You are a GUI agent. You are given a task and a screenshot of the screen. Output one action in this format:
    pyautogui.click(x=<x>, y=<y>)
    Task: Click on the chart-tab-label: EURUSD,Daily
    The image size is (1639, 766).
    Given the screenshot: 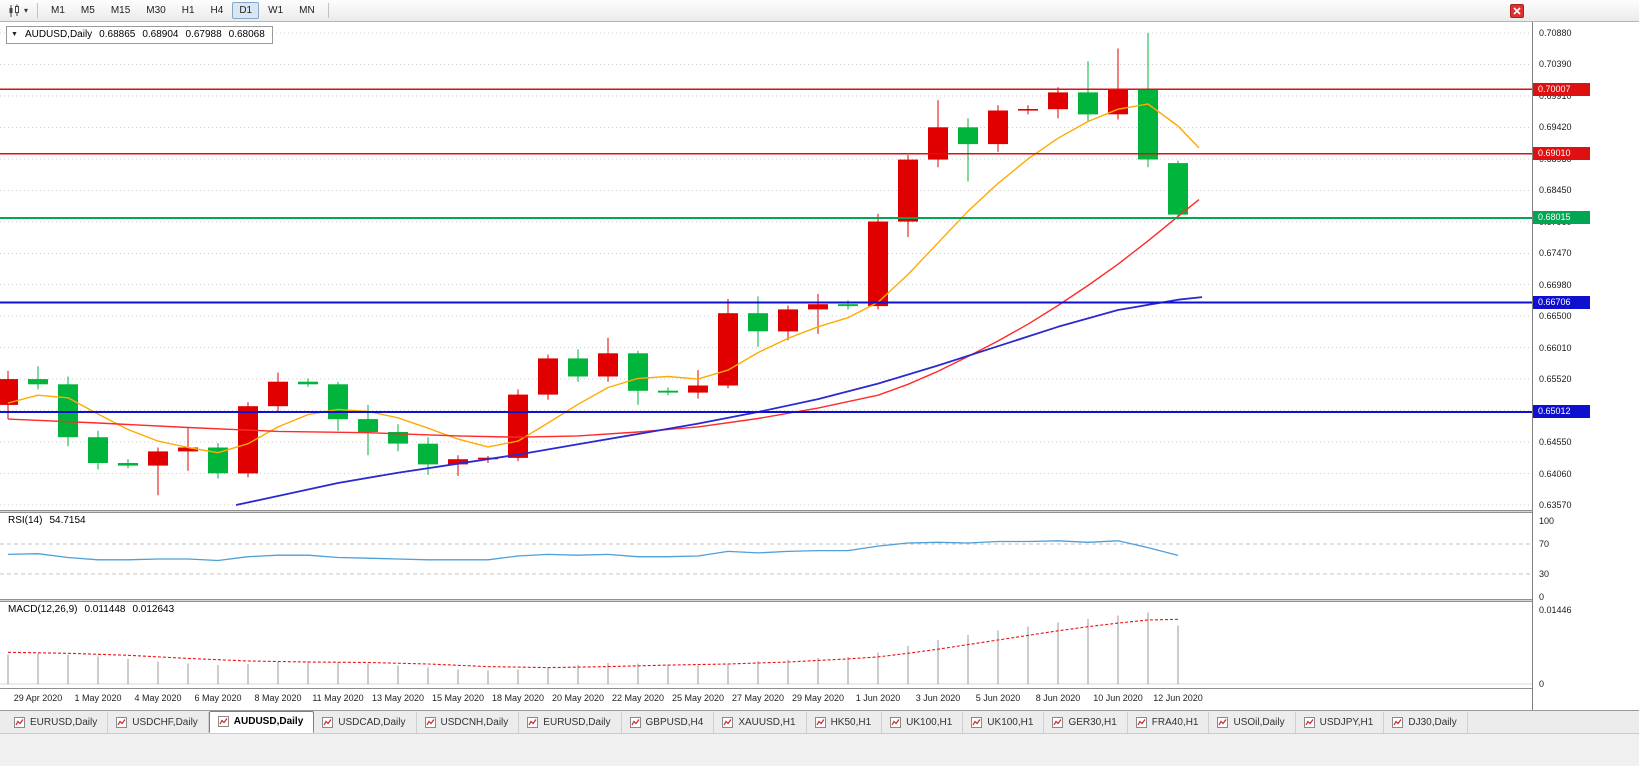 What is the action you would take?
    pyautogui.click(x=577, y=722)
    